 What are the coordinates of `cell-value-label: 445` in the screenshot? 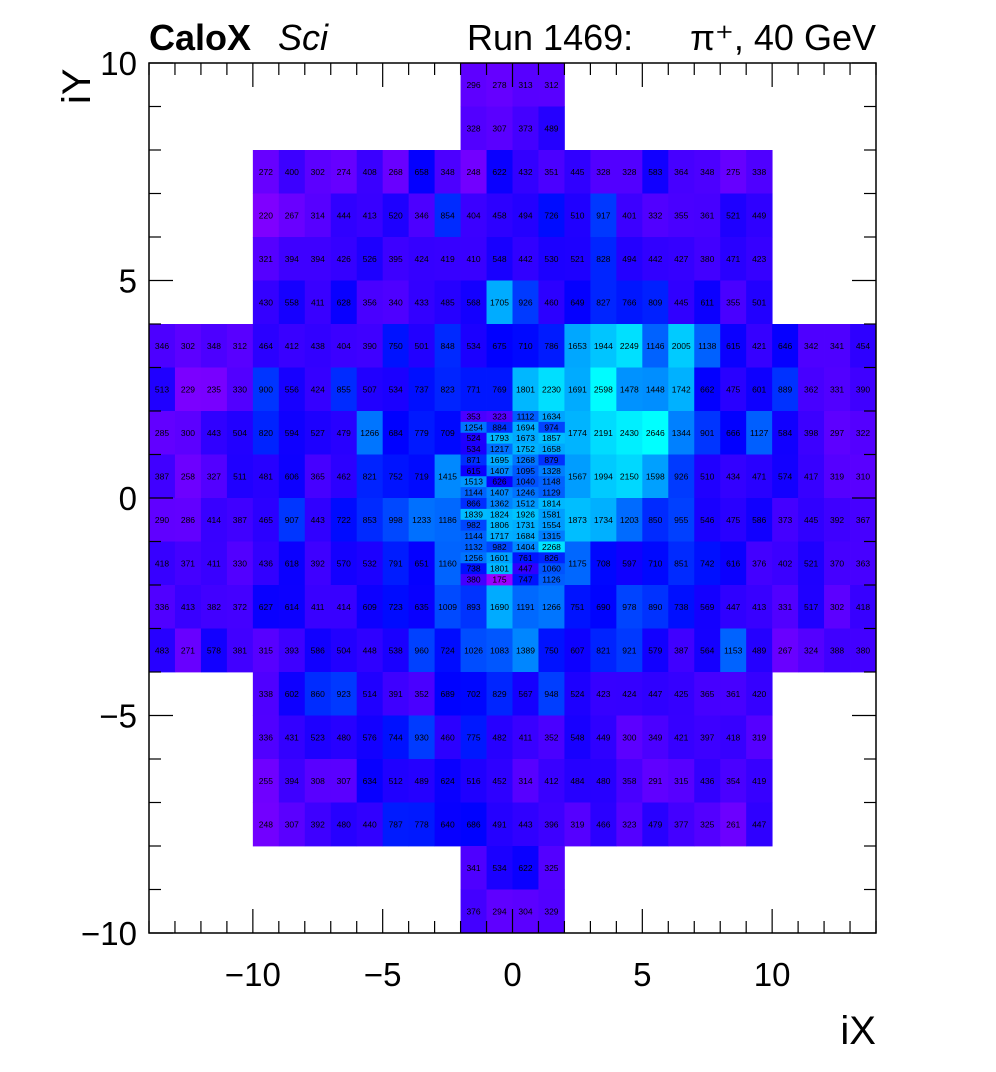 It's located at (811, 520).